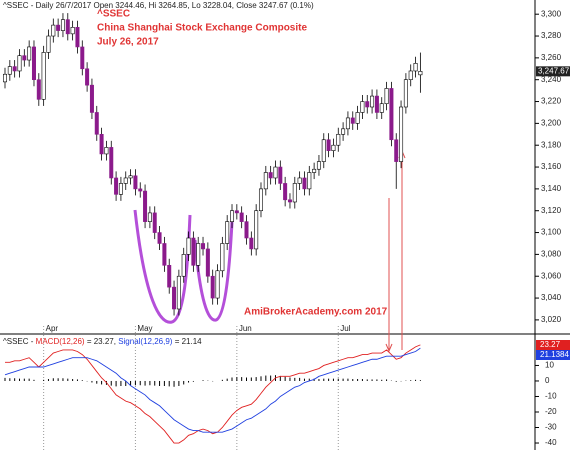  Describe the element at coordinates (551, 122) in the screenshot. I see `y-tick-label: 3,200` at that location.